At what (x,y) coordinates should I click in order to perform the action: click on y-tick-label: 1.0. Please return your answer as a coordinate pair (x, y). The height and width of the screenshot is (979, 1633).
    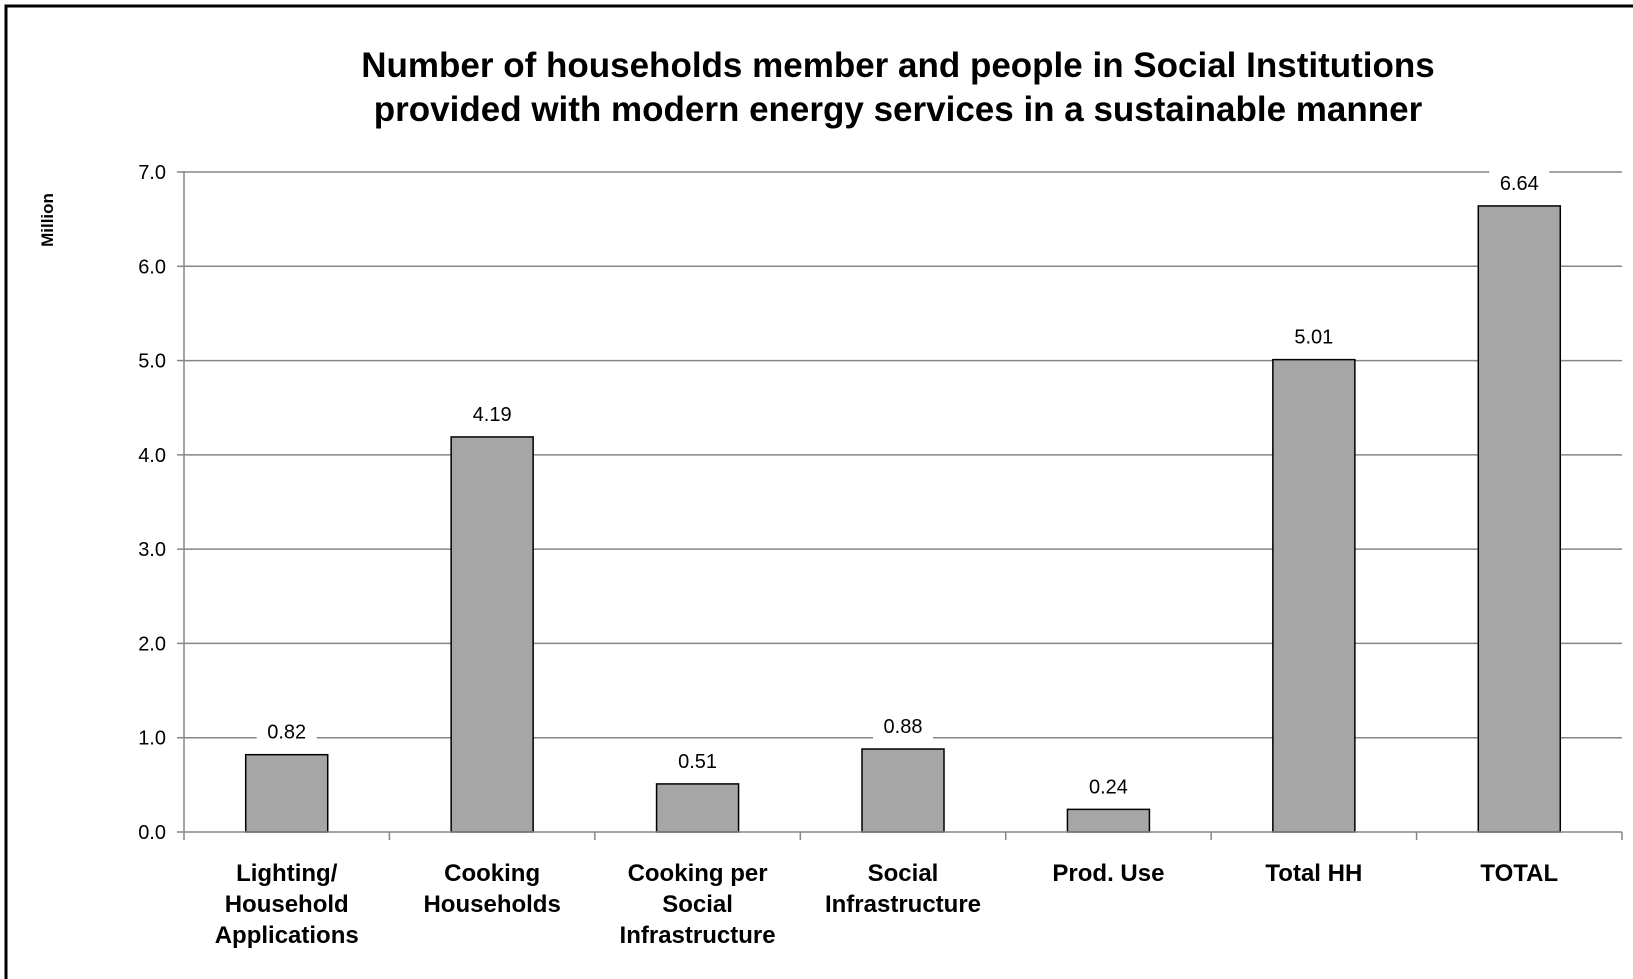
    Looking at the image, I should click on (152, 739).